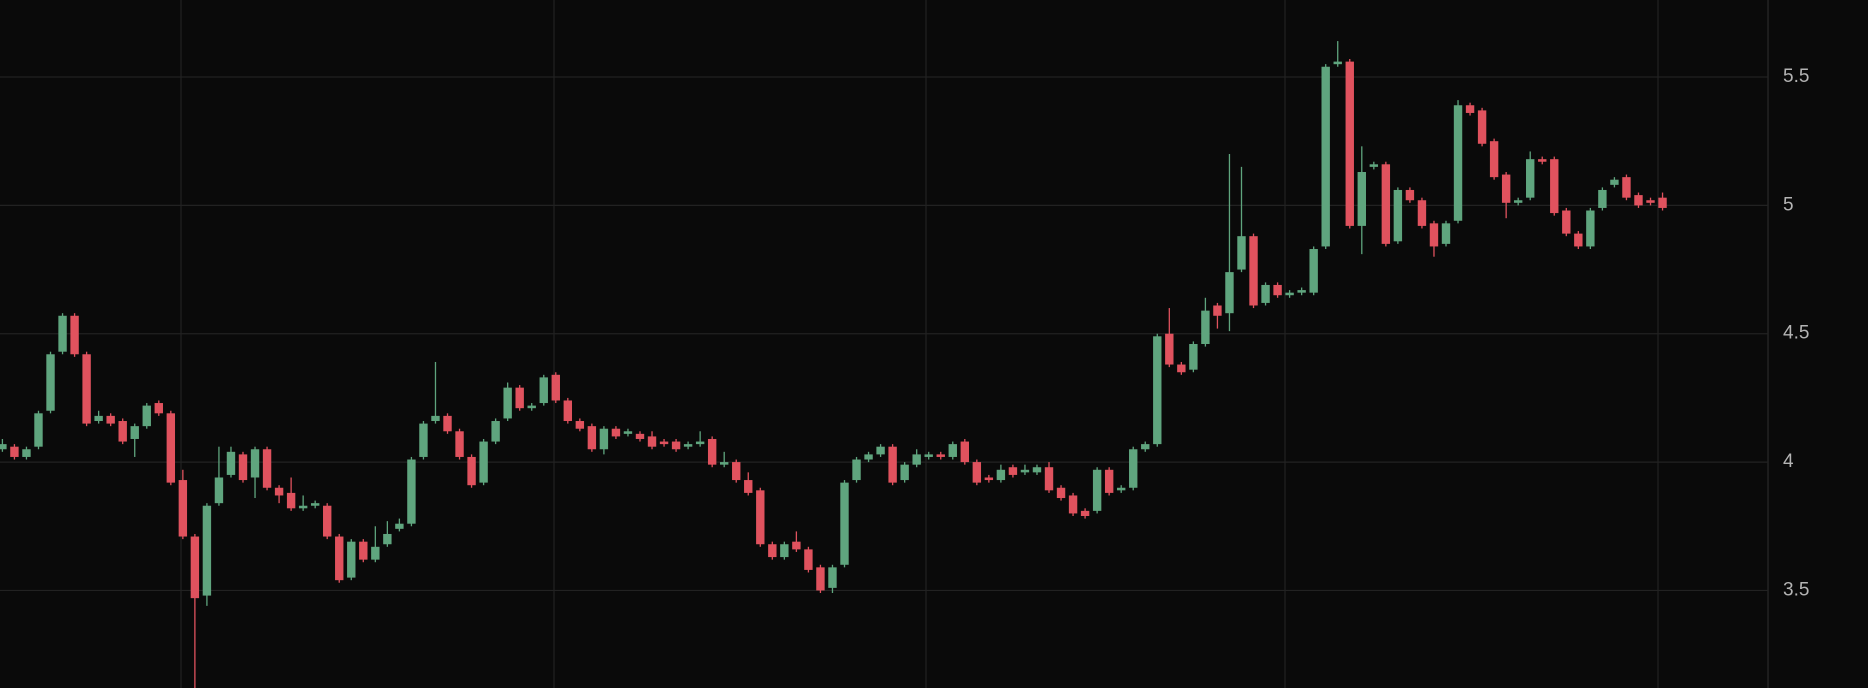 The image size is (1868, 688). I want to click on y-tick-label: 5.5, so click(1796, 76).